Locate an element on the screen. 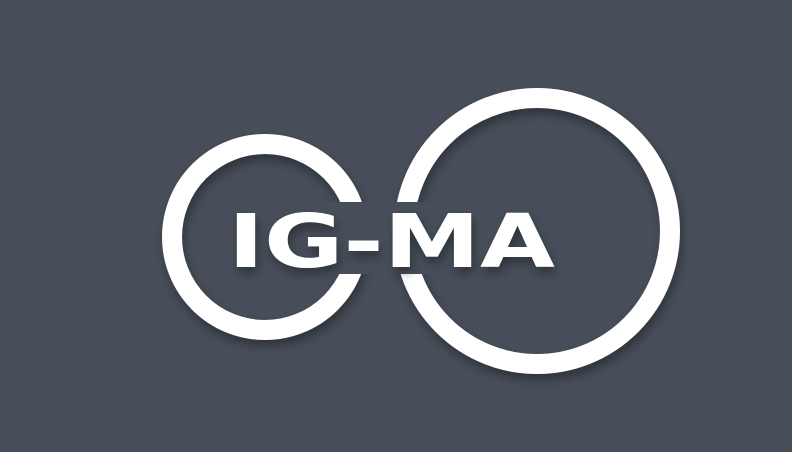  logo-text: IG-MA is located at coordinates (391, 242).